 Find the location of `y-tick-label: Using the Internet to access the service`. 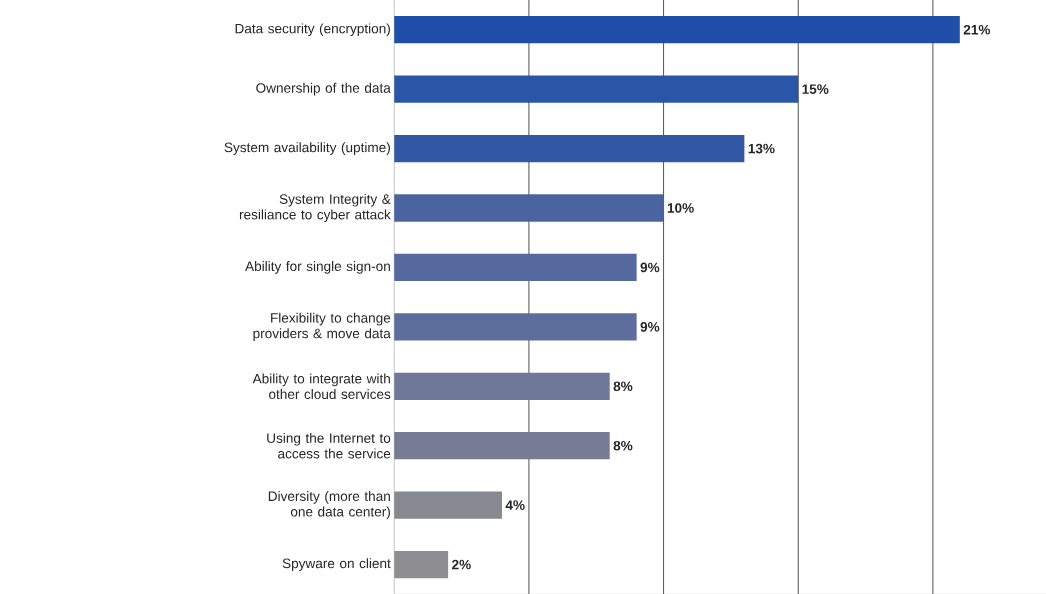

y-tick-label: Using the Internet to access the service is located at coordinates (329, 445).